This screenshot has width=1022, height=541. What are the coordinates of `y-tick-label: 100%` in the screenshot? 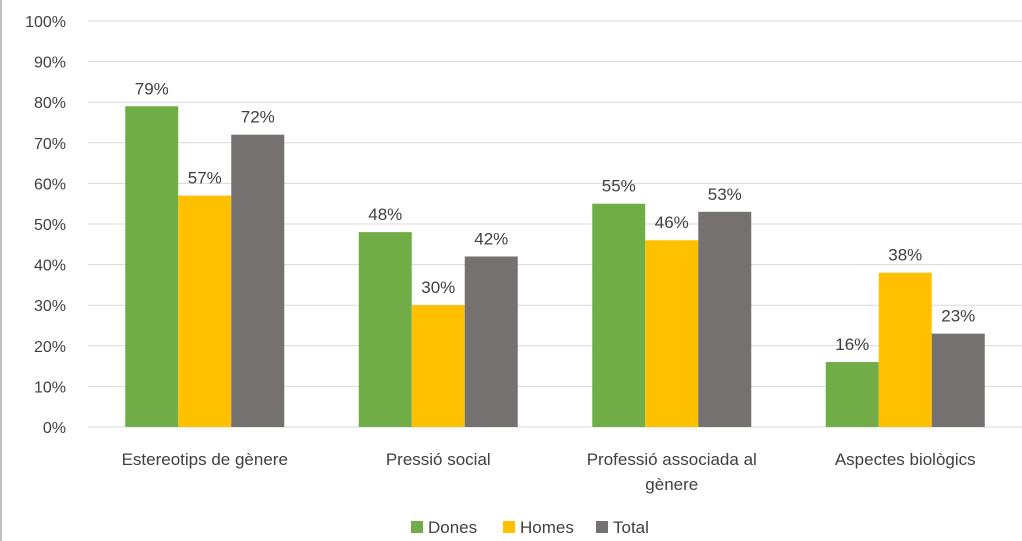 It's located at (45, 22).